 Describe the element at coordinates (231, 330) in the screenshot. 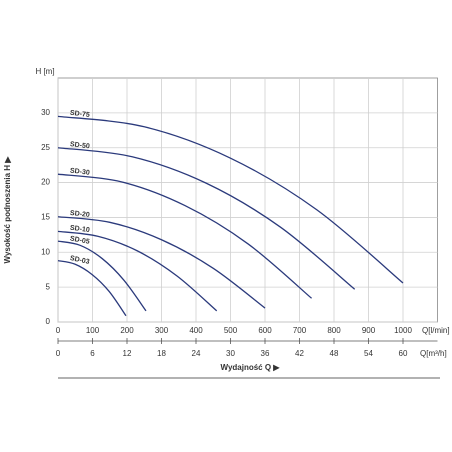

I see `x-tick-label: 500` at that location.